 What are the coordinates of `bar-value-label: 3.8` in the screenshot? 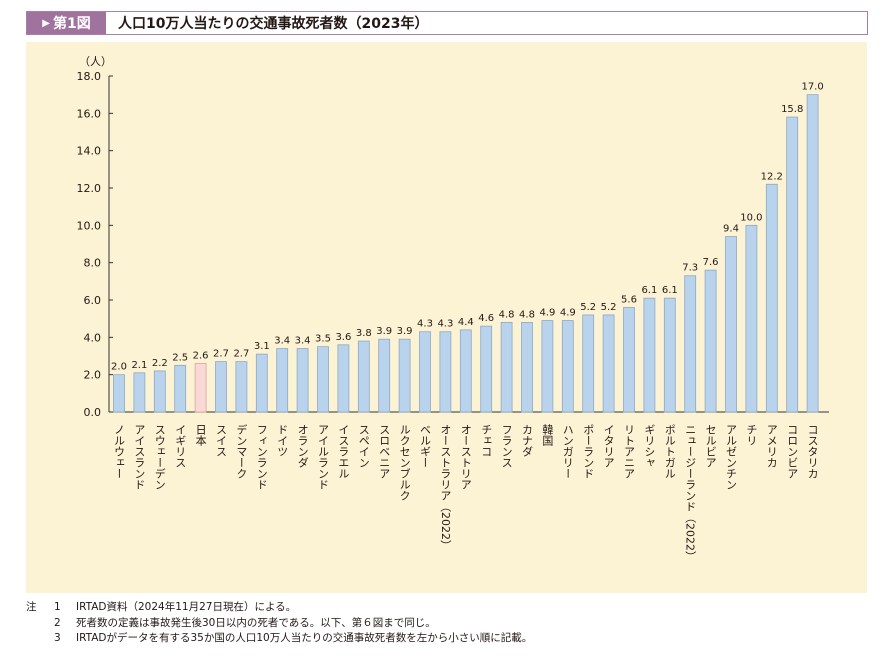 It's located at (364, 333).